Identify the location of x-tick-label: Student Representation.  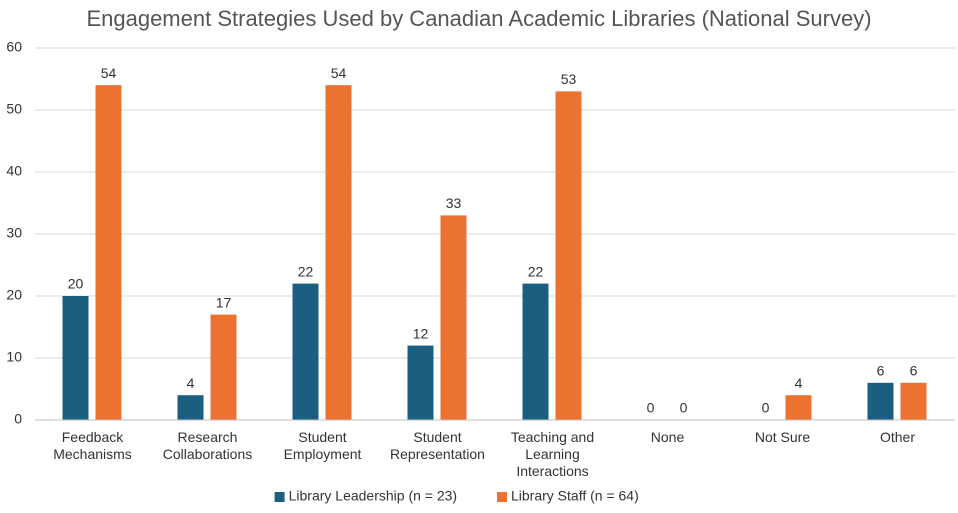
(437, 445).